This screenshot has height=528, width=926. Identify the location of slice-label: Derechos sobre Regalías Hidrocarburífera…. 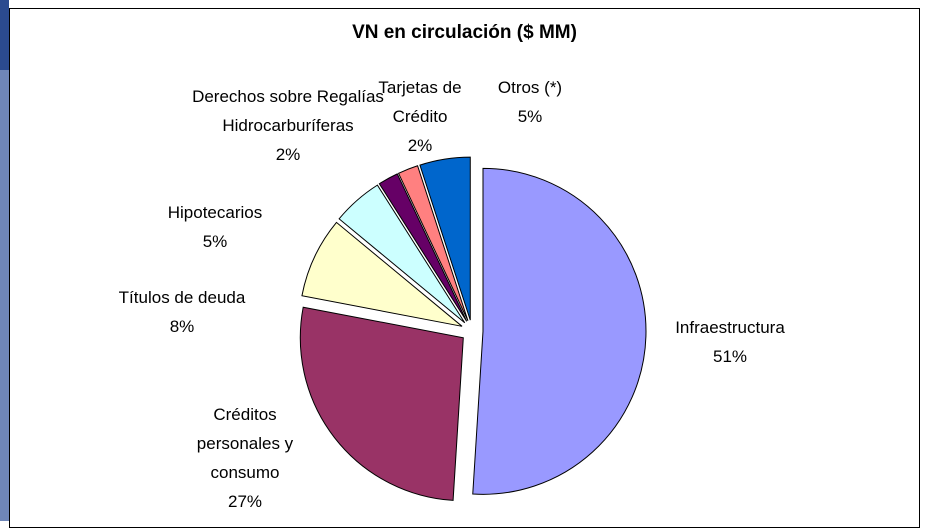
(288, 111).